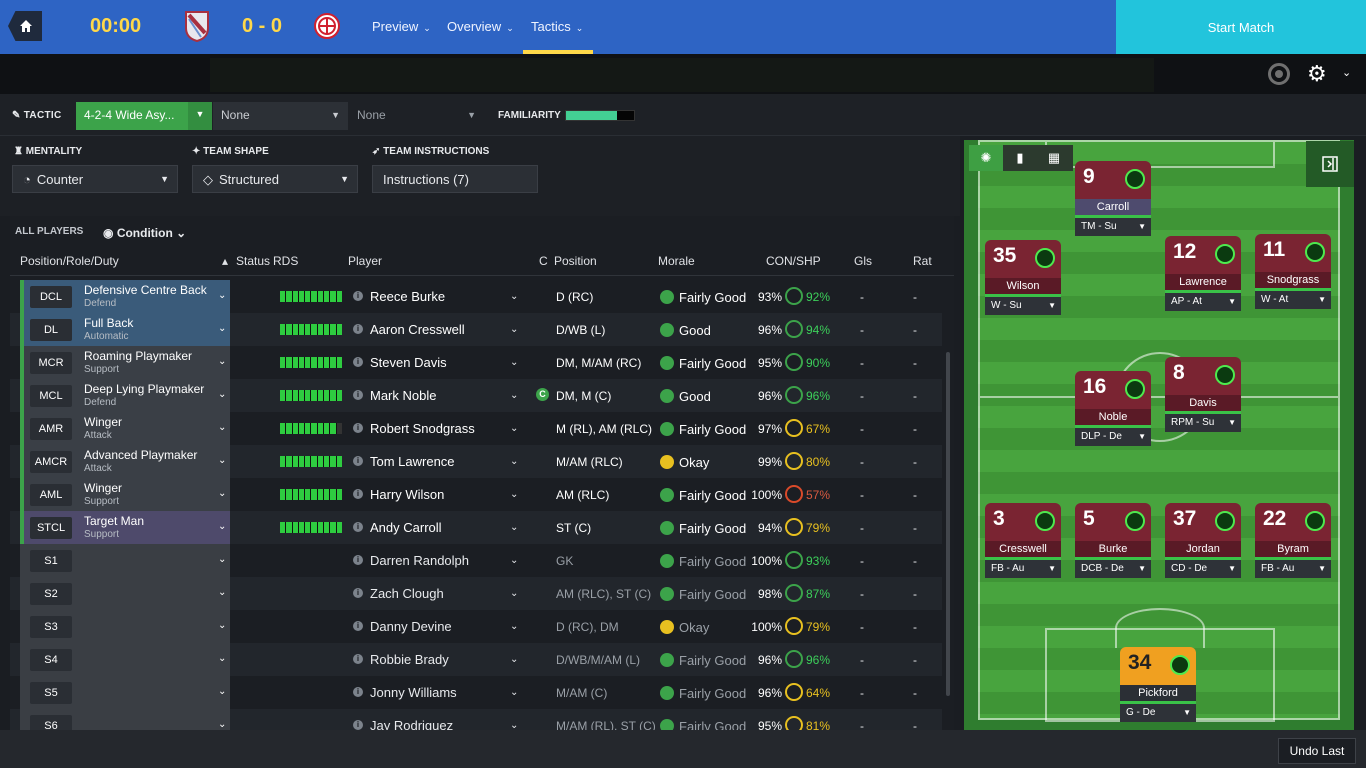 This screenshot has height=768, width=1366. What do you see at coordinates (407, 494) in the screenshot?
I see `player-name: Harry Wilson` at bounding box center [407, 494].